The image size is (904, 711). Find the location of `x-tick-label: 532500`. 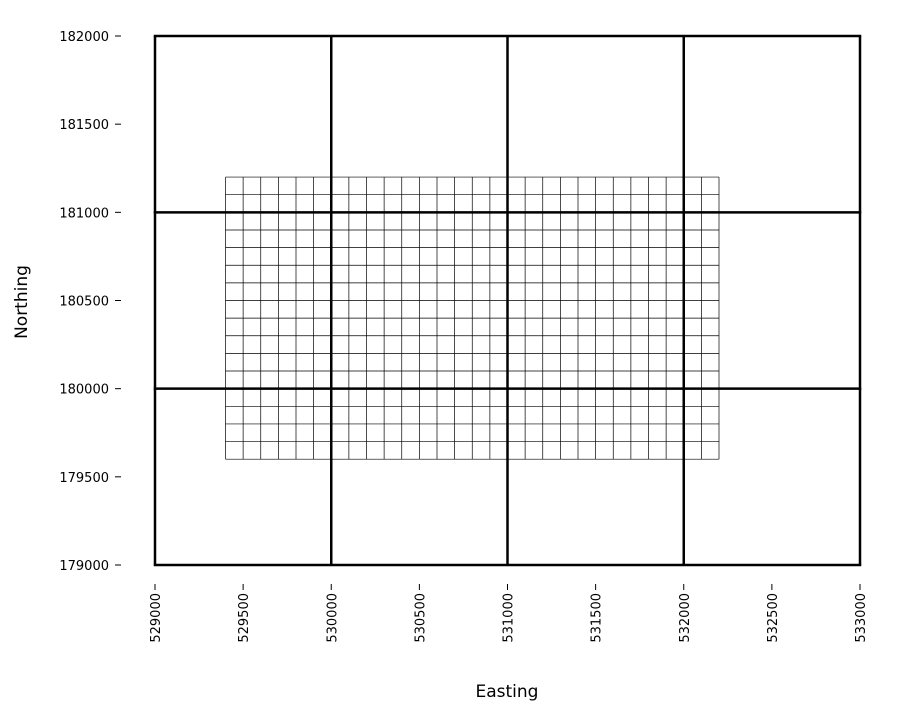

x-tick-label: 532500 is located at coordinates (773, 618).